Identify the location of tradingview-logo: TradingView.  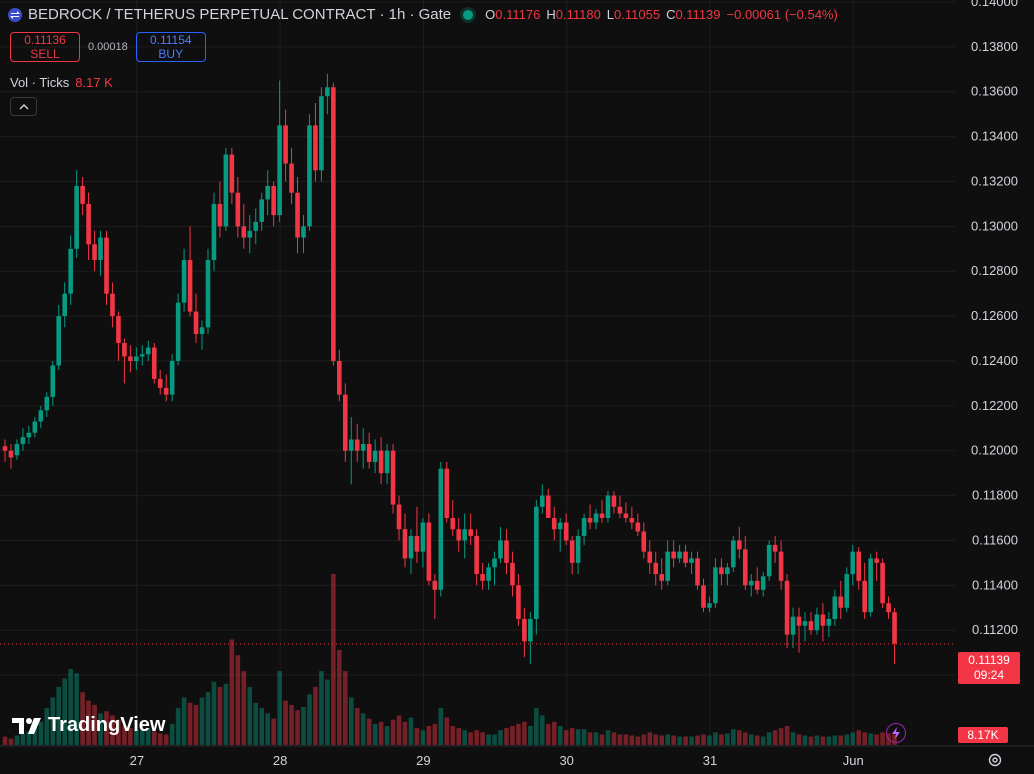
(88, 725).